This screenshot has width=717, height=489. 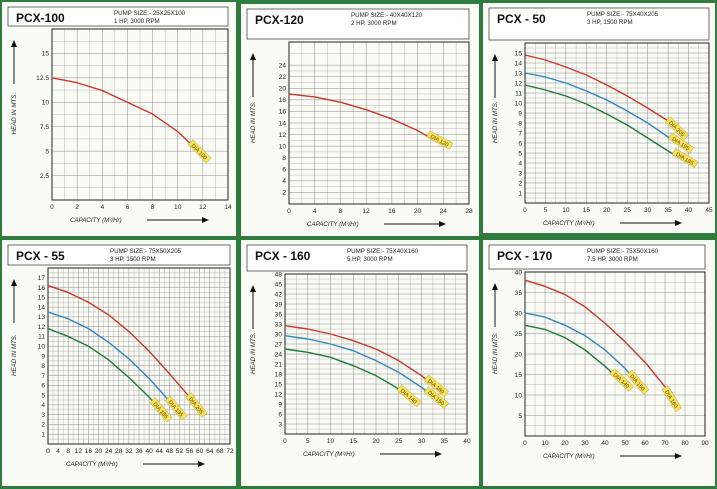 I want to click on x-tick-label: 24, so click(x=109, y=451).